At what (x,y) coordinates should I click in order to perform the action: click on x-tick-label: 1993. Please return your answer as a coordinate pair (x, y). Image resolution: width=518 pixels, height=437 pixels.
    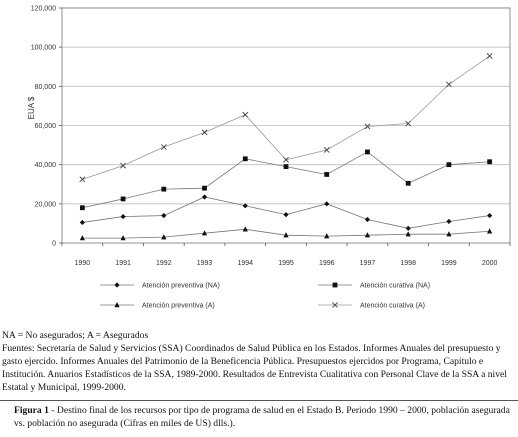
    Looking at the image, I should click on (205, 263).